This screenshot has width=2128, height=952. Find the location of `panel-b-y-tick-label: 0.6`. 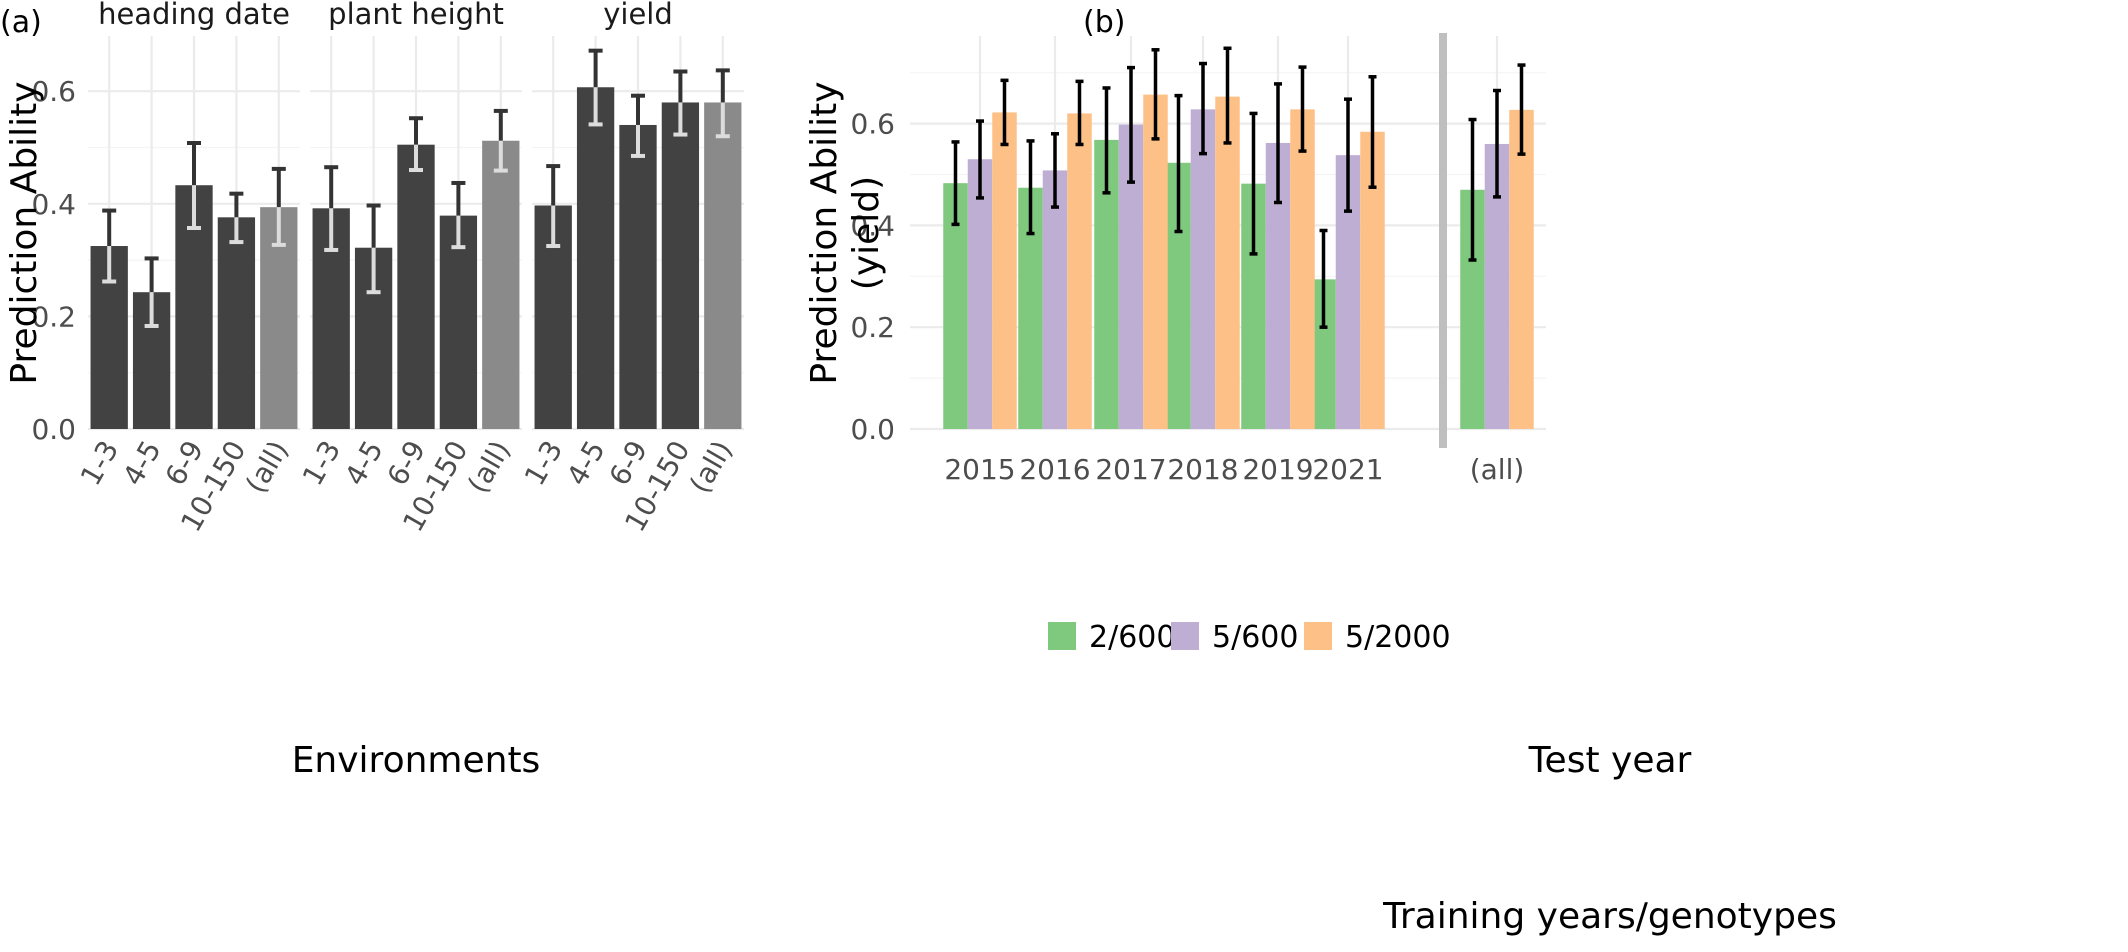

panel-b-y-tick-label: 0.6 is located at coordinates (872, 124).